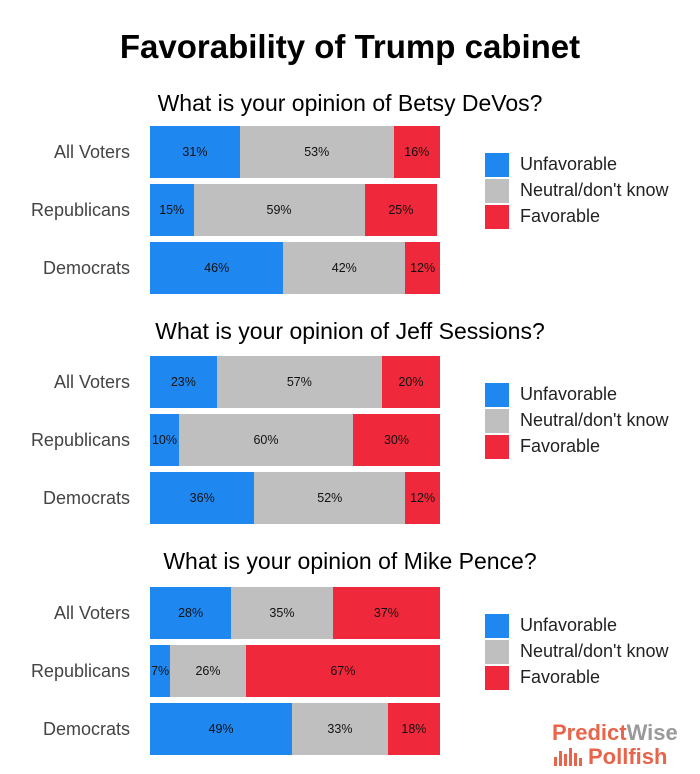  I want to click on bar-segment-neutral-don-t-know: 26%, so click(208, 671).